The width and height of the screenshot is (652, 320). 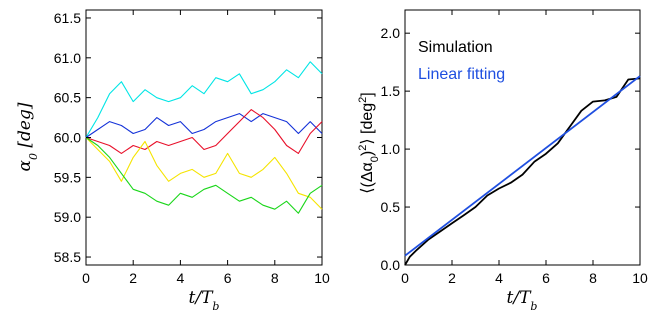 What do you see at coordinates (522, 300) in the screenshot?
I see `right-x-axis-label: t/Tb` at bounding box center [522, 300].